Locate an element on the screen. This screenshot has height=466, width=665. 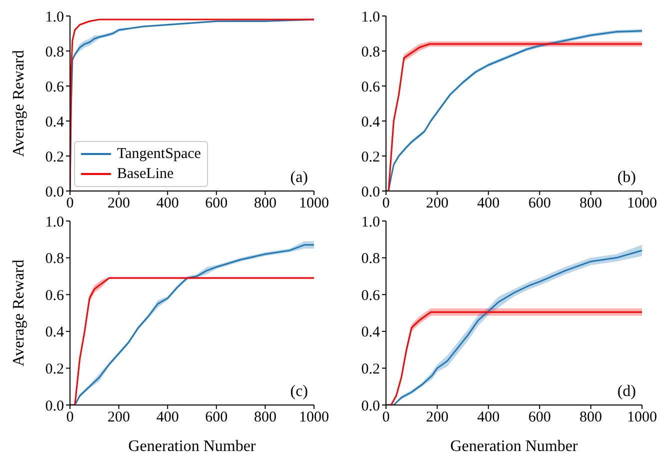
legend-label: TangentSpace is located at coordinates (159, 154).